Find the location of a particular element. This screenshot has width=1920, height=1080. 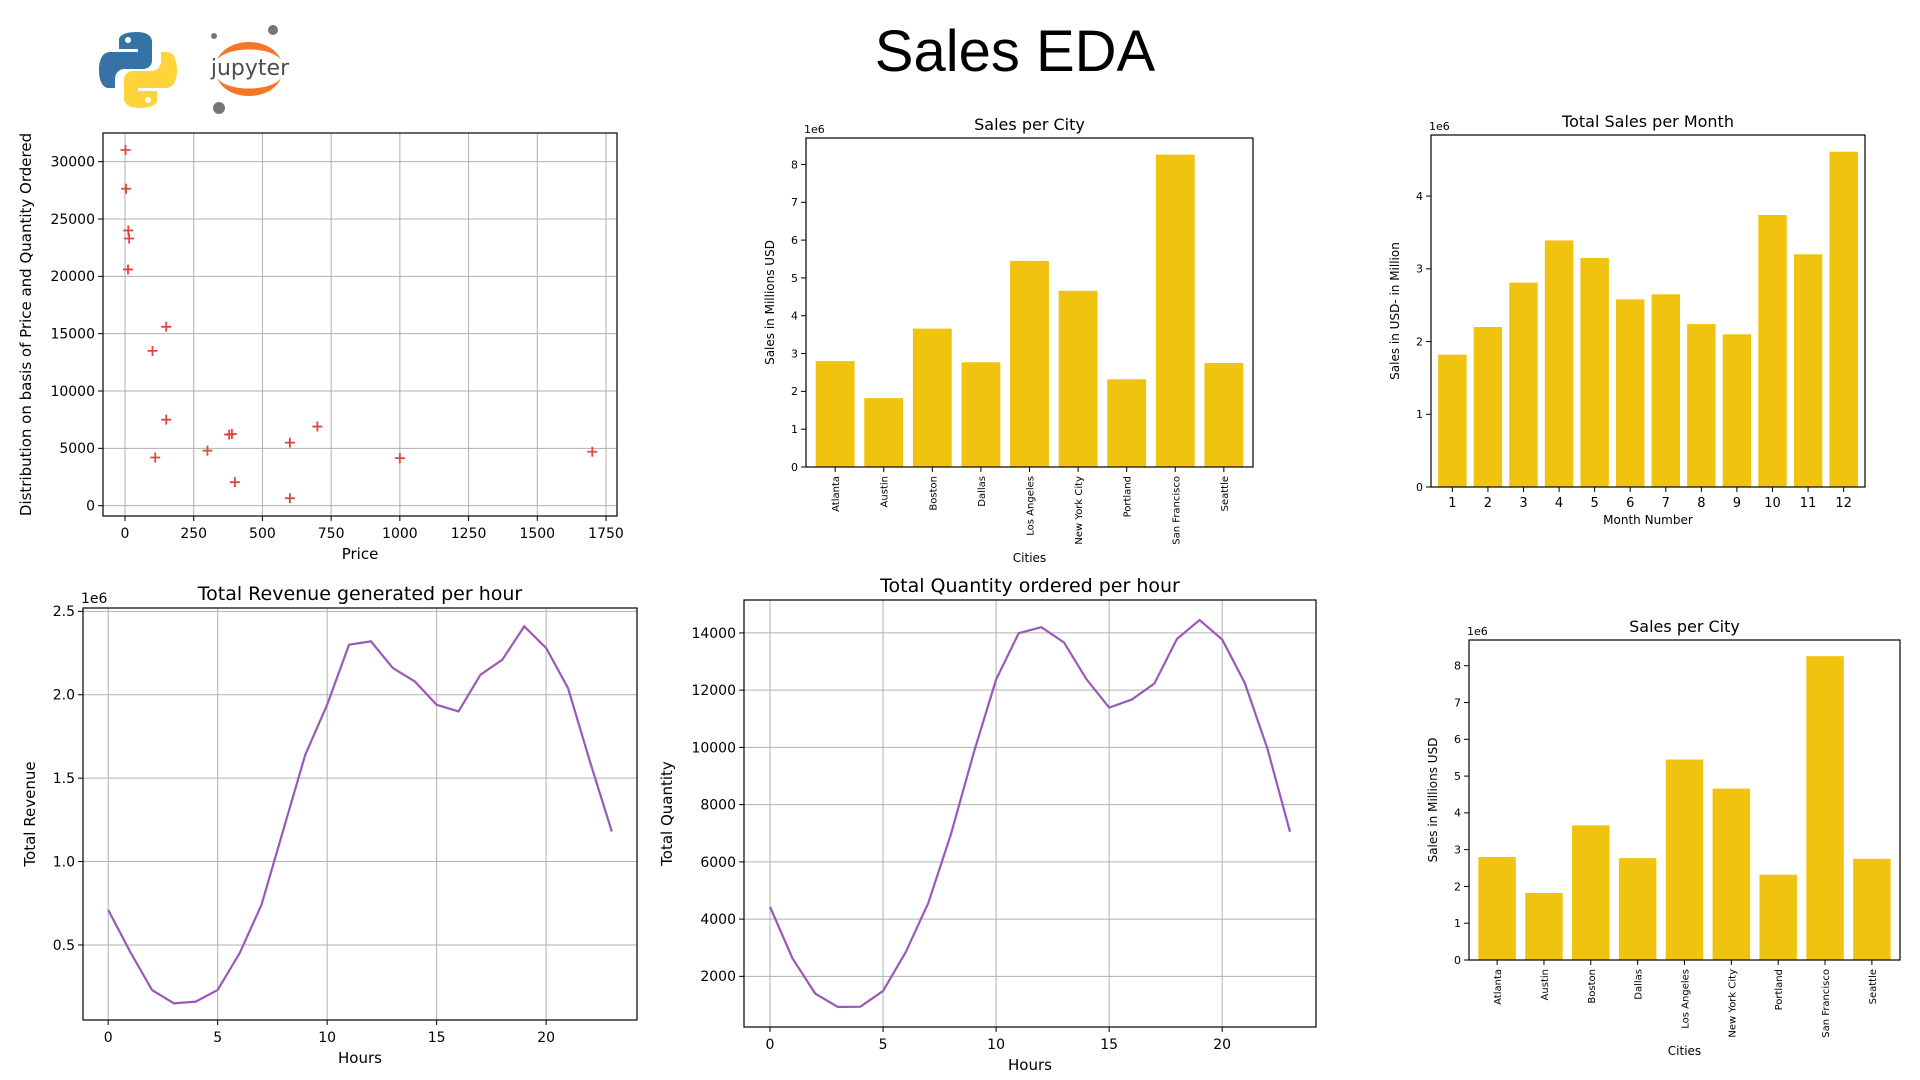

x-tick-label: 5 is located at coordinates (1594, 503).